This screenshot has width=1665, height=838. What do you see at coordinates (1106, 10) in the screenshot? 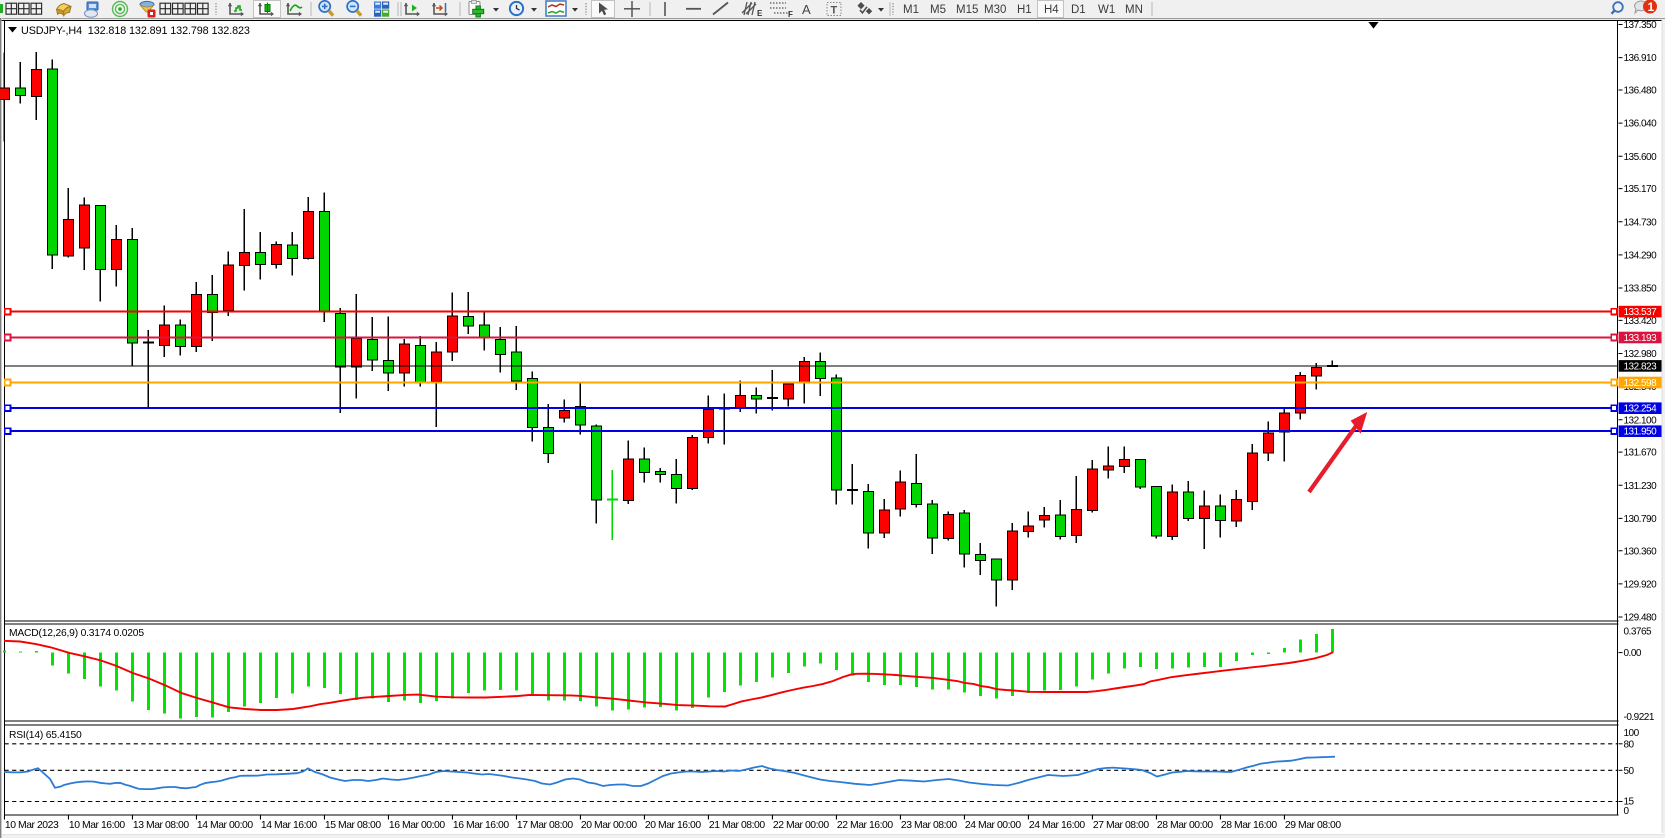
I see `svg-text: W1` at bounding box center [1106, 10].